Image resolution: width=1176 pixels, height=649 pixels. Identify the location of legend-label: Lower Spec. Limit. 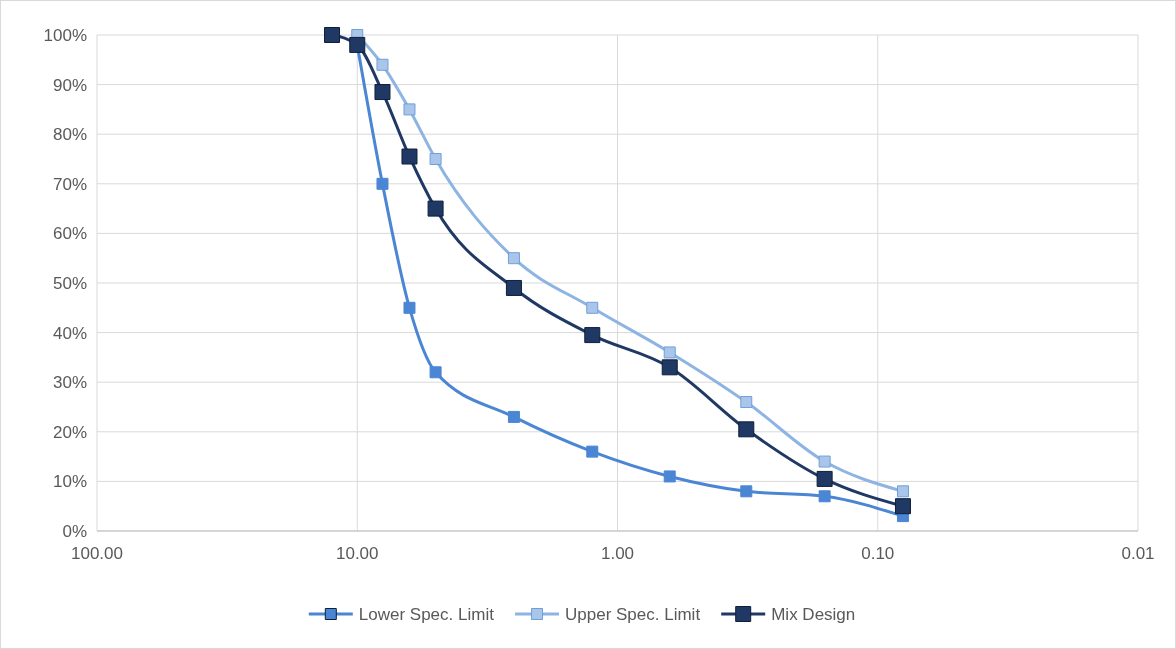
(426, 614).